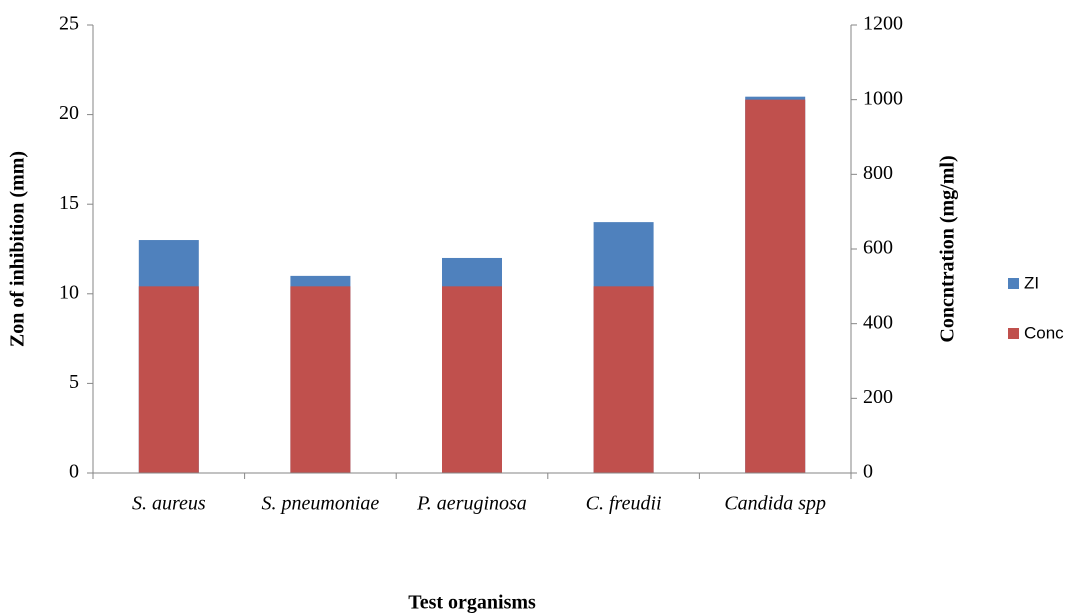 This screenshot has width=1091, height=614. What do you see at coordinates (18, 249) in the screenshot?
I see `y-axis-label: Zon of inhibition (mm)` at bounding box center [18, 249].